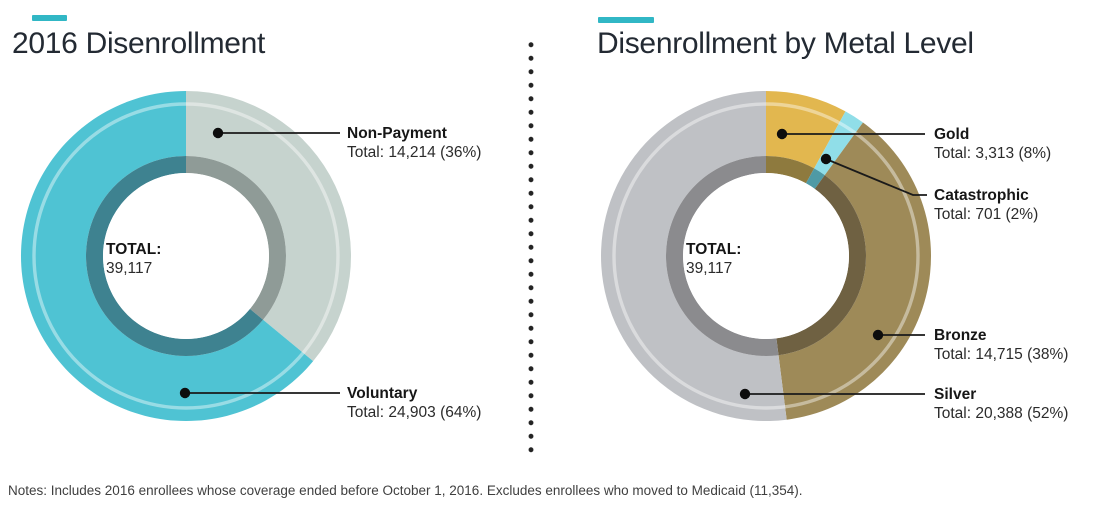  What do you see at coordinates (960, 335) in the screenshot?
I see `label-bronze-name: Bronze` at bounding box center [960, 335].